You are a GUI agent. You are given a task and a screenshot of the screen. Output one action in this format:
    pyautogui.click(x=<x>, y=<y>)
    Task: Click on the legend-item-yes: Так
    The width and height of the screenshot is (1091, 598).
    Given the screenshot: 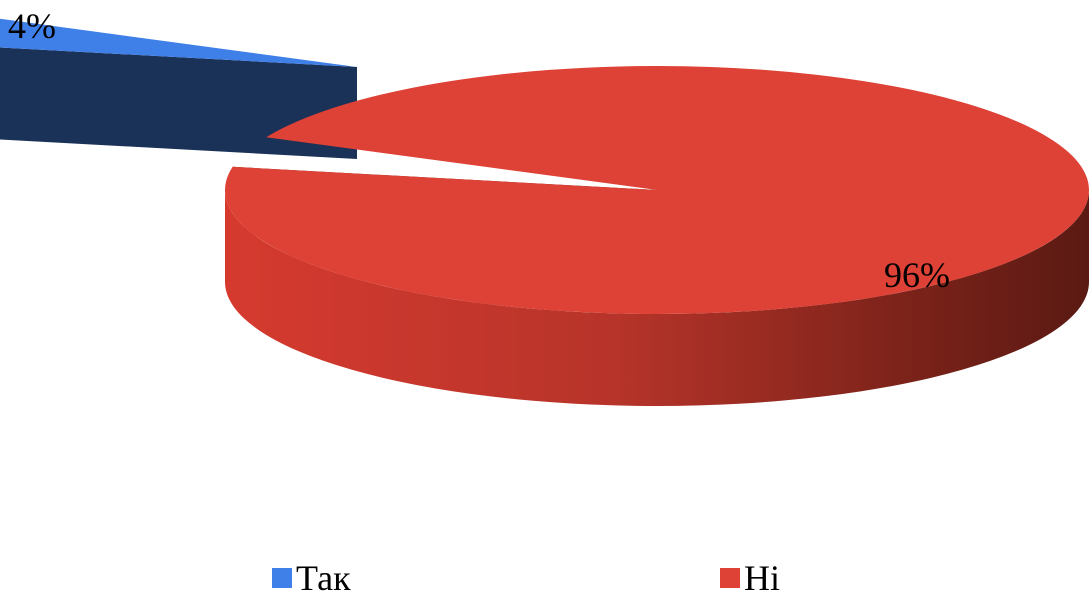 What is the action you would take?
    pyautogui.click(x=311, y=578)
    